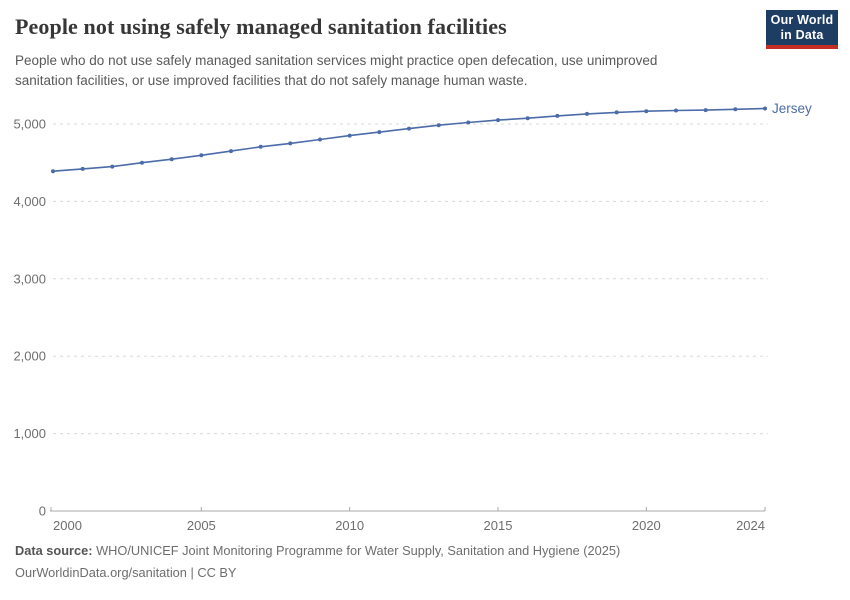 Image resolution: width=850 pixels, height=600 pixels. Describe the element at coordinates (750, 525) in the screenshot. I see `x-axis-tick-label: 2024` at that location.